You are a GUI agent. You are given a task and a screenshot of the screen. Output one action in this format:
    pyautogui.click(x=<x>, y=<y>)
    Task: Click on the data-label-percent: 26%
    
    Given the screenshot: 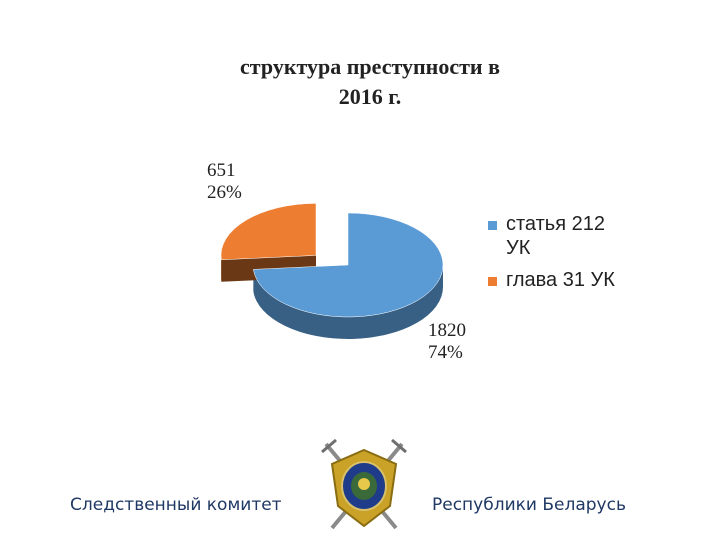 What is the action you would take?
    pyautogui.click(x=224, y=192)
    